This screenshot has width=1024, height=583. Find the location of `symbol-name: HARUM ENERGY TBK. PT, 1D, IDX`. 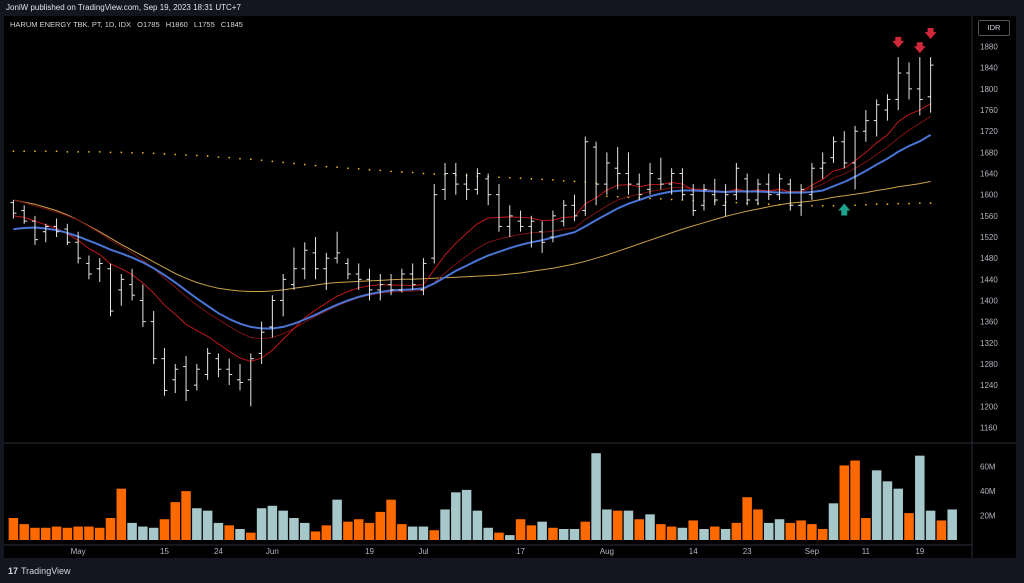

symbol-name: HARUM ENERGY TBK. PT, 1D, IDX is located at coordinates (70, 24).